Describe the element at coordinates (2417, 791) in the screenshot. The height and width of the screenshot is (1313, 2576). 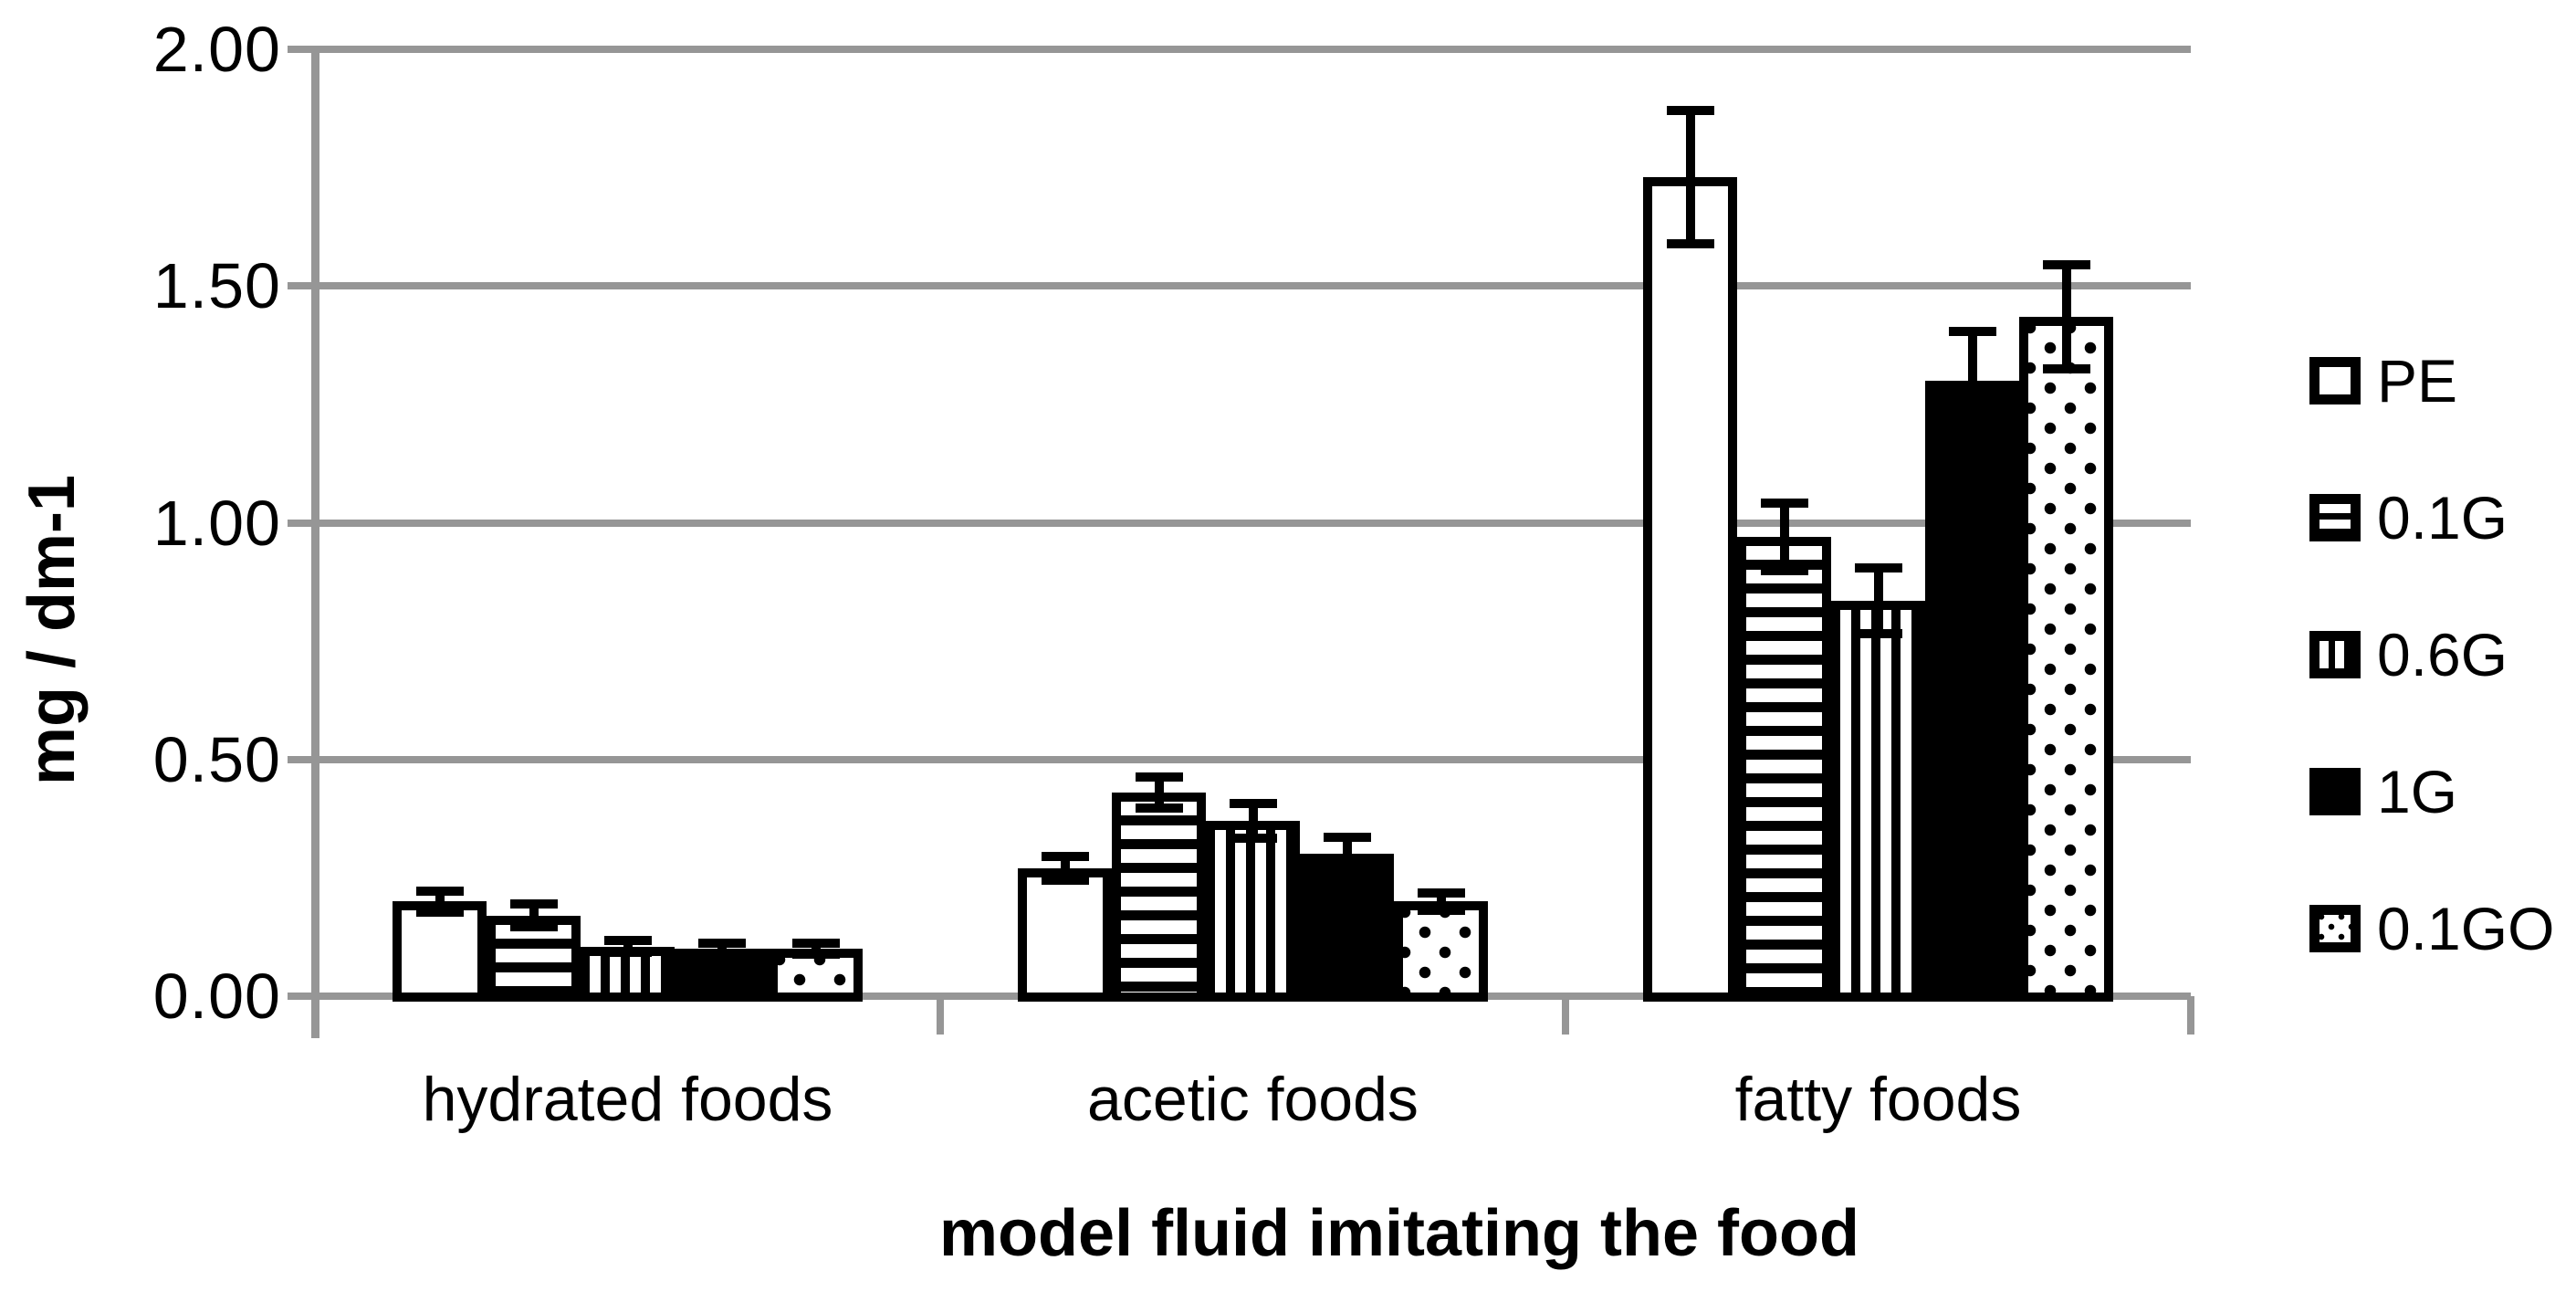
I see `legend-label-1G: 1G` at that location.